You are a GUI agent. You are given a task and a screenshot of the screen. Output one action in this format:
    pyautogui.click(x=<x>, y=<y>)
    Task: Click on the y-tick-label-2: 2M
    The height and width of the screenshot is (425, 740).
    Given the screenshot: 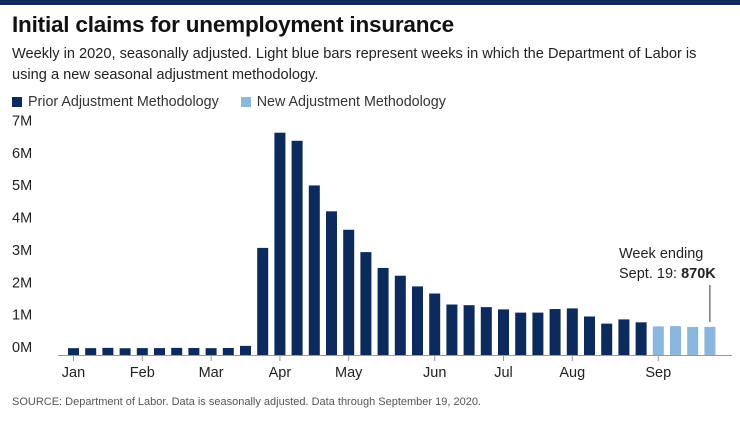 What is the action you would take?
    pyautogui.click(x=22, y=283)
    